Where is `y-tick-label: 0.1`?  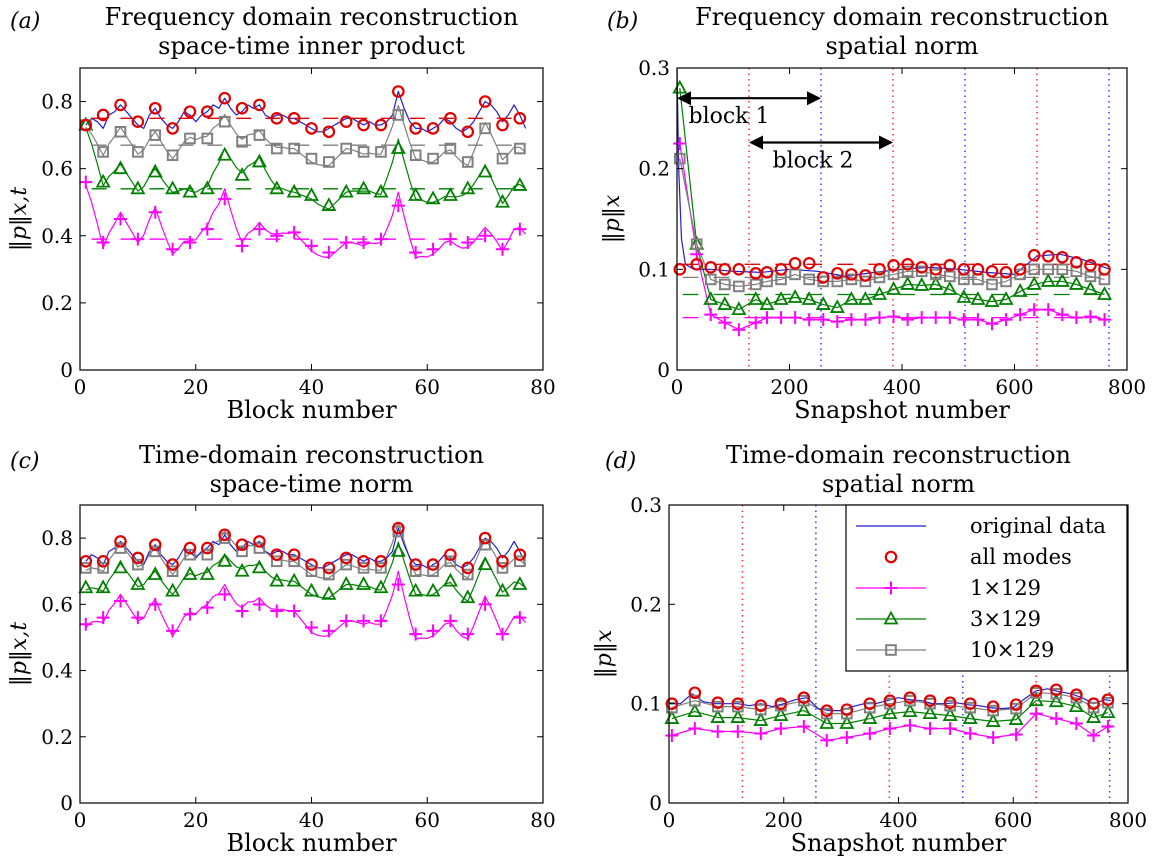
y-tick-label: 0.1 is located at coordinates (646, 704).